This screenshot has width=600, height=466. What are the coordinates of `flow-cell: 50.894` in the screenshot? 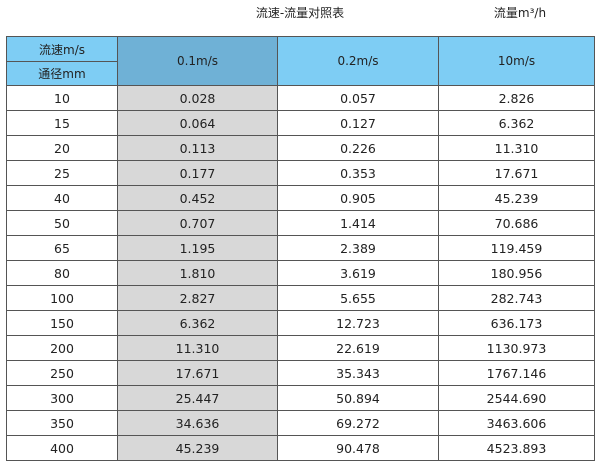 It's located at (358, 398).